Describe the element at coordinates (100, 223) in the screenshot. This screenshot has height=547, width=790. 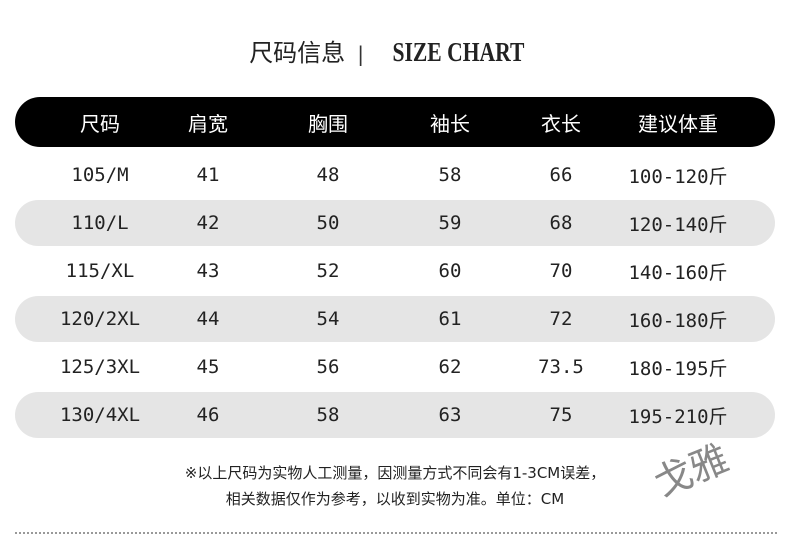
I see `cell-size: 110/L` at that location.